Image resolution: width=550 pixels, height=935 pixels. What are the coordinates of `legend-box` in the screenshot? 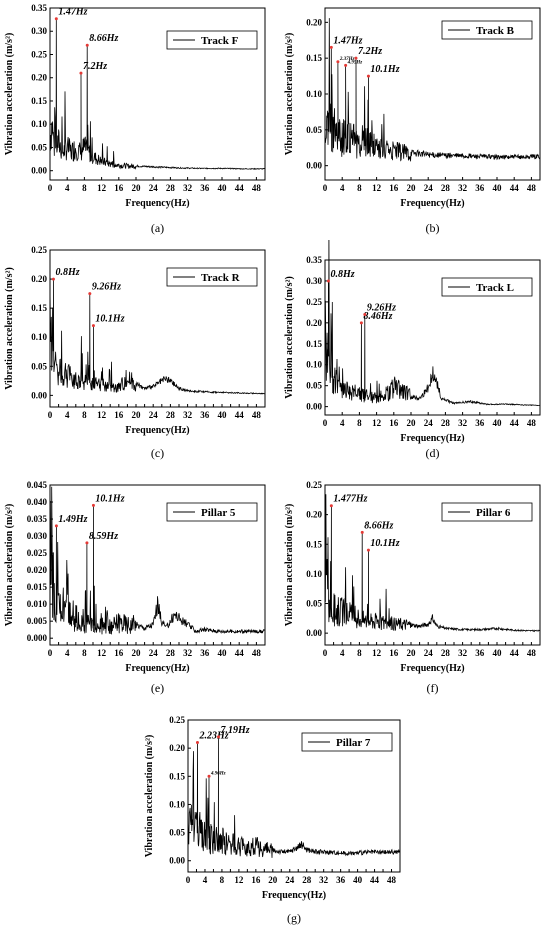 It's located at (212, 512).